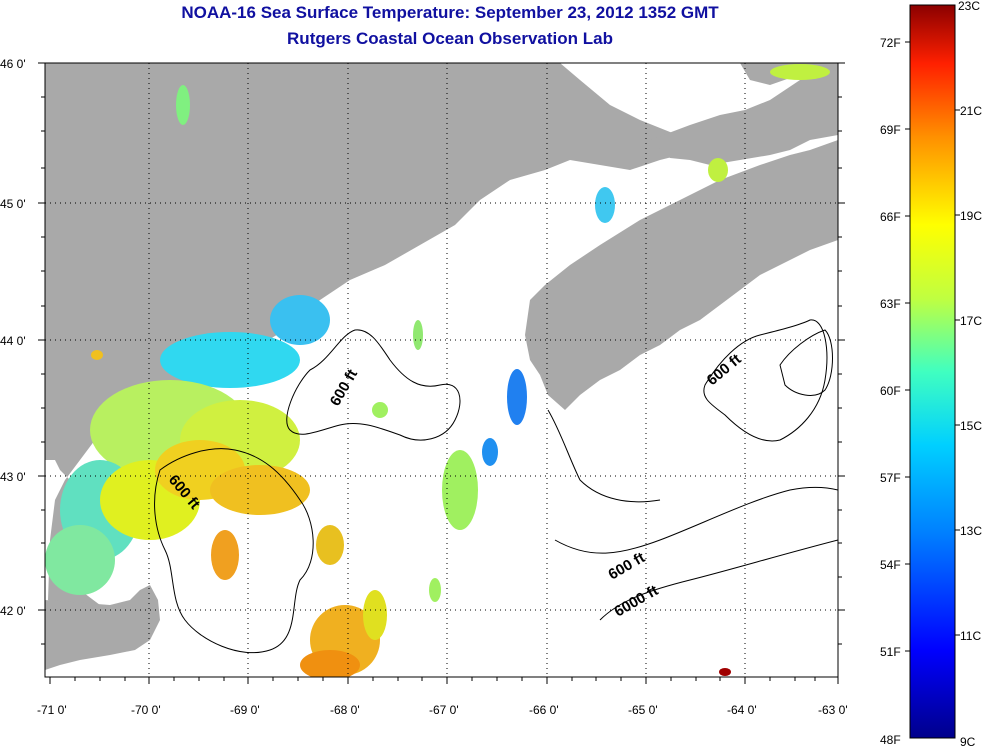  I want to click on colorbar-f-72: 72F, so click(890, 43).